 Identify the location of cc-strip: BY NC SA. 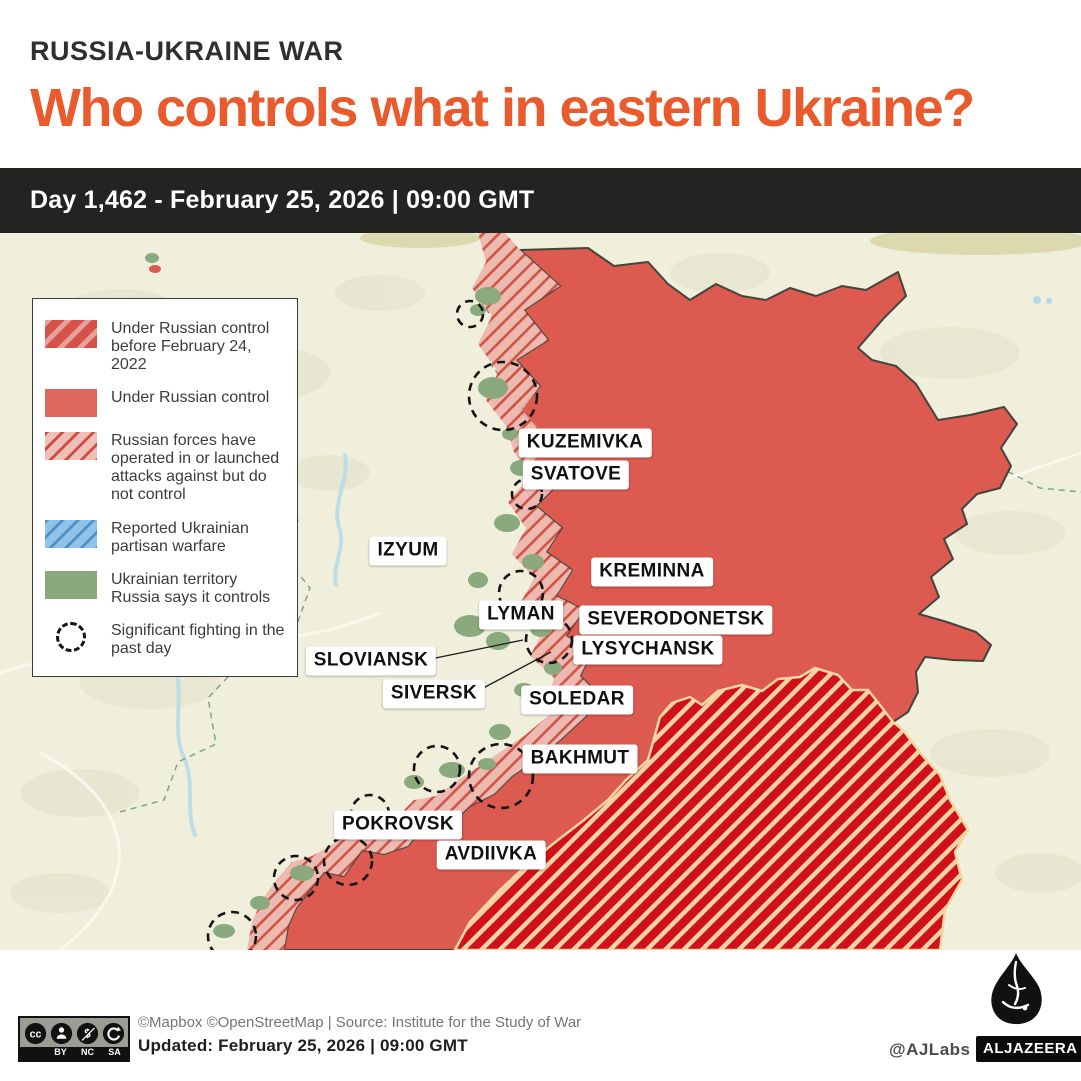
(74, 1053).